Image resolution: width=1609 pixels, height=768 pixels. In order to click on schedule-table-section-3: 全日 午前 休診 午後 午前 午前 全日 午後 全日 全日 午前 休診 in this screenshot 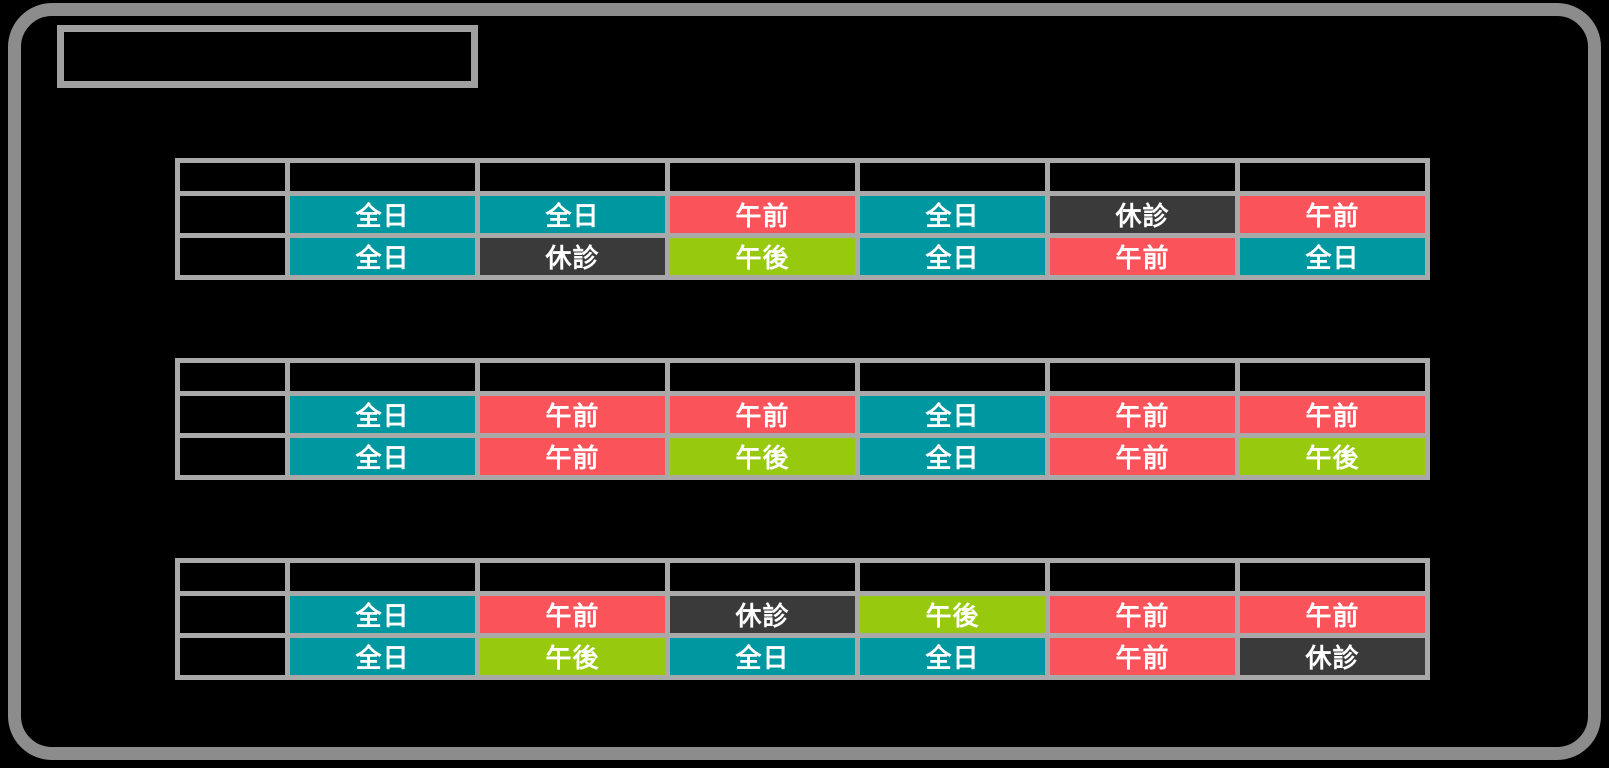, I will do `click(802, 619)`.